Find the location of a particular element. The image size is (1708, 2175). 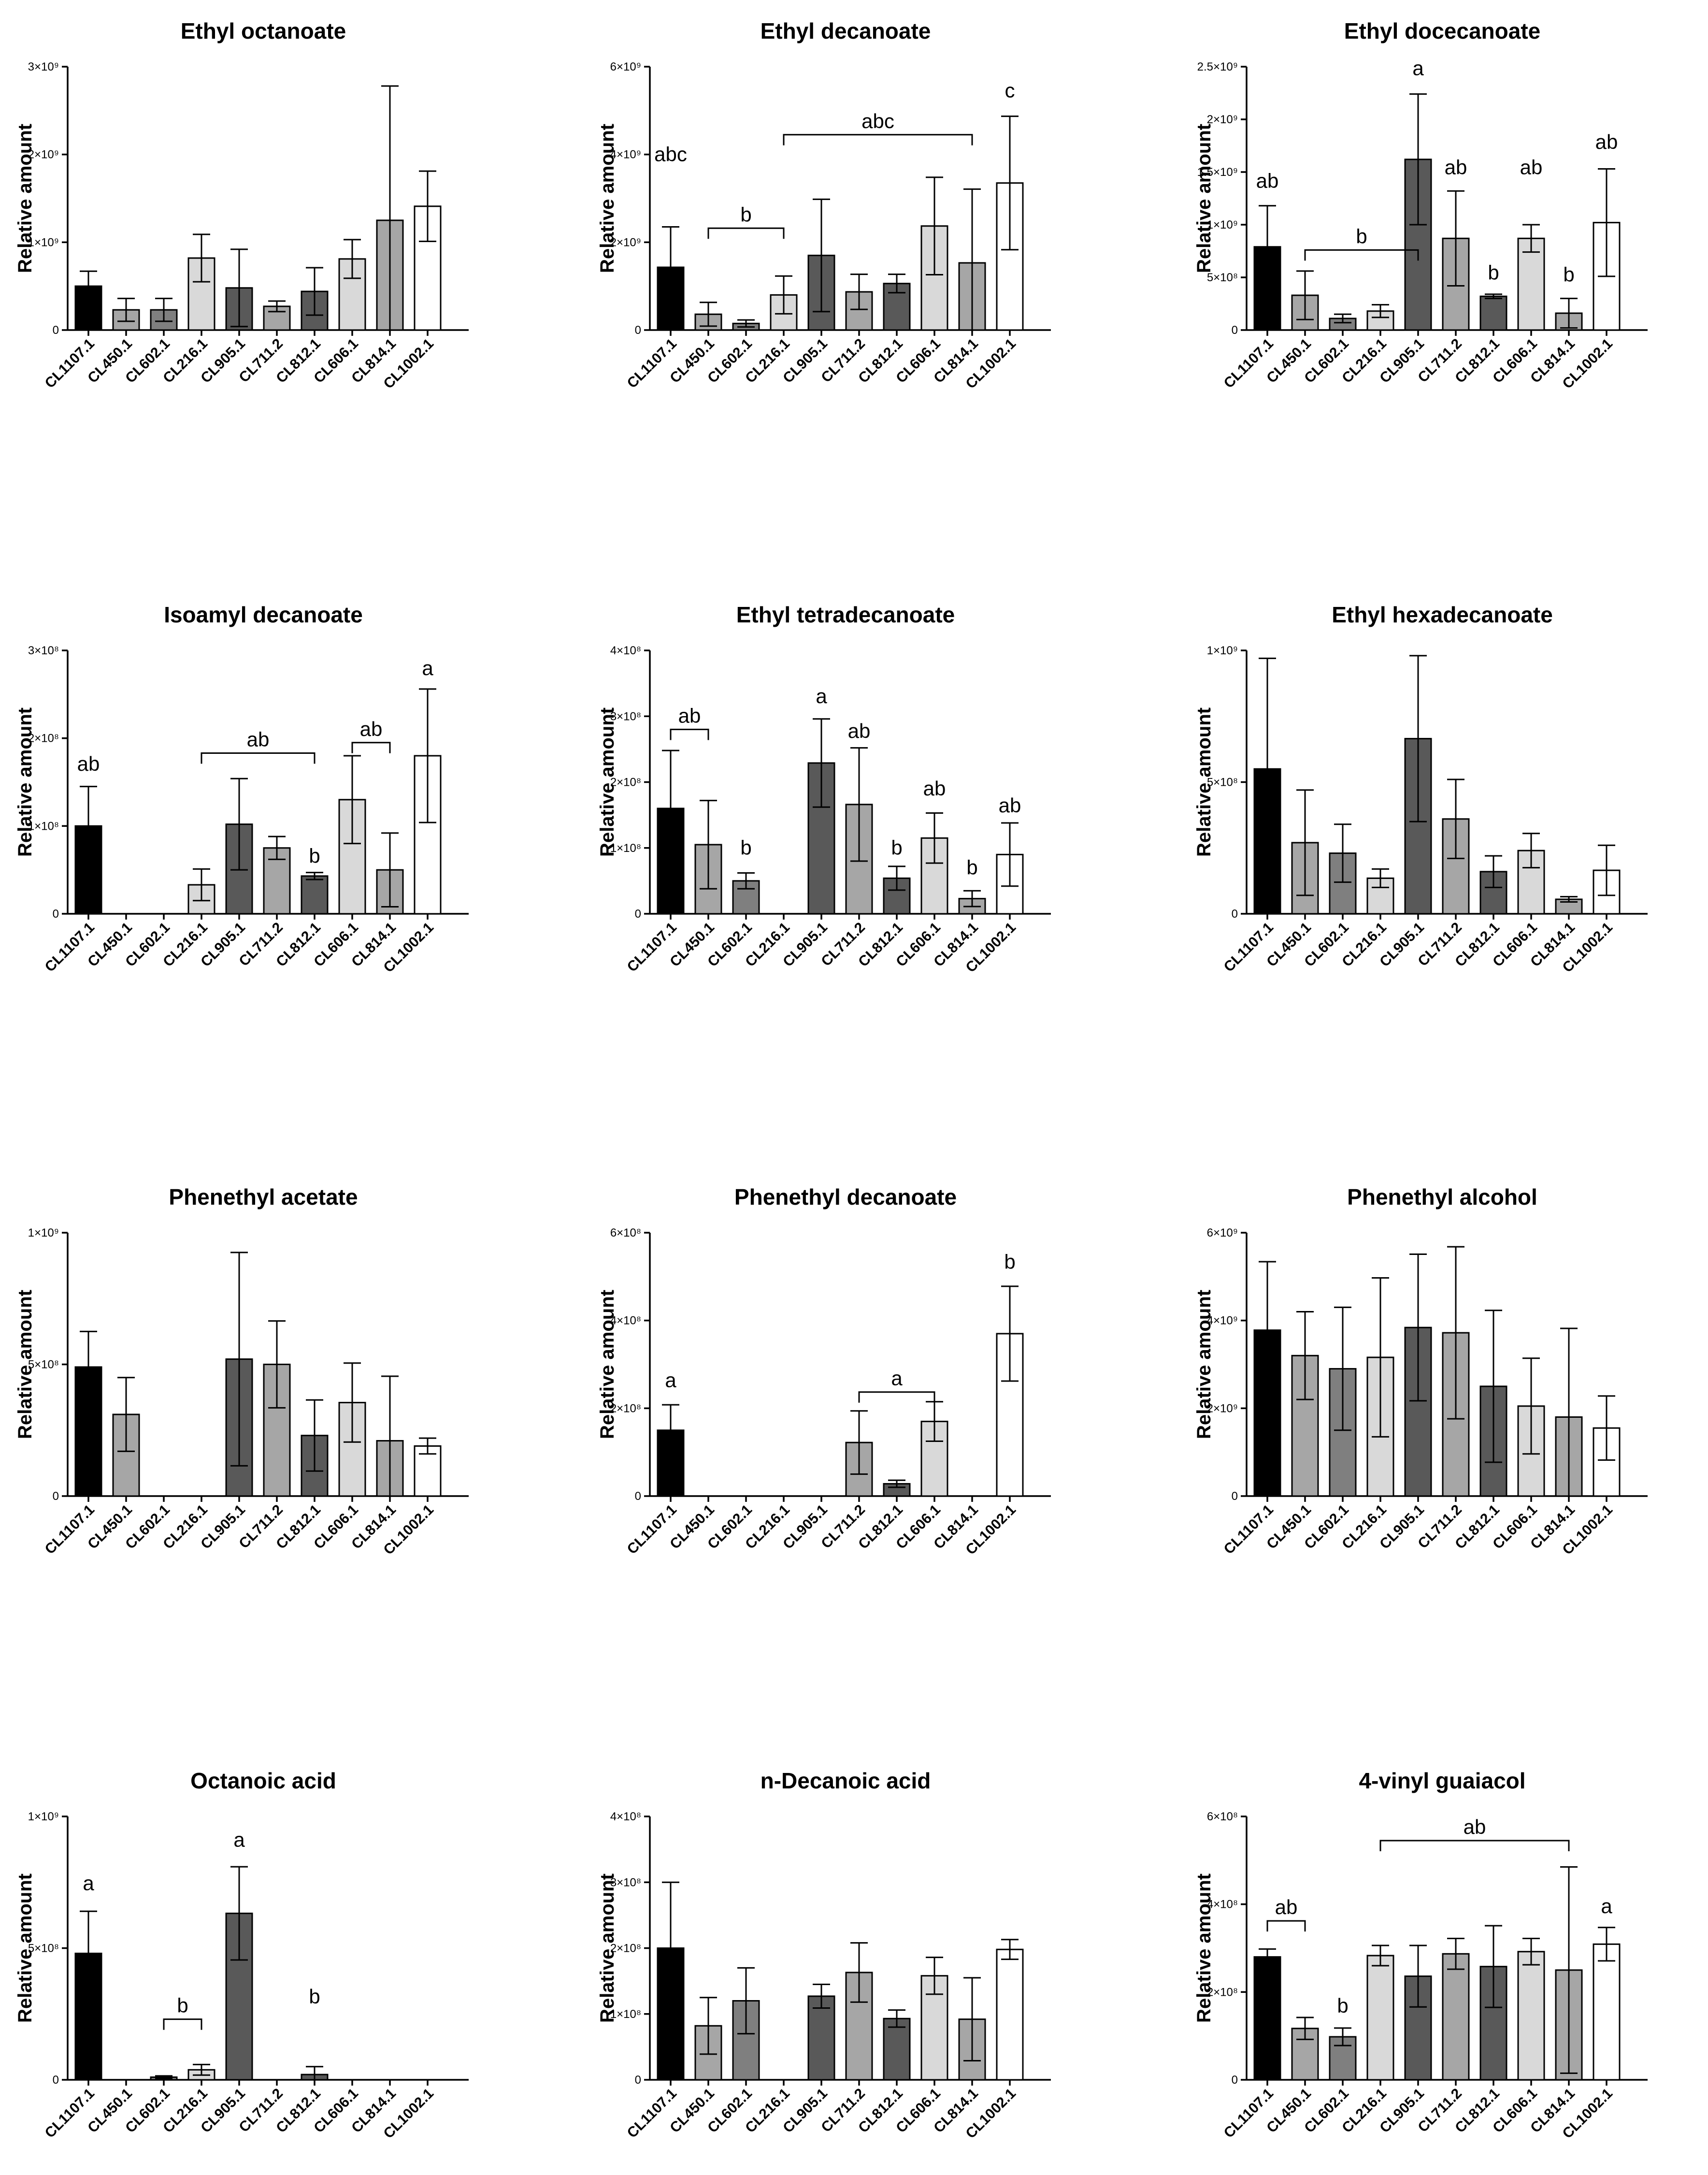

significance-label: c is located at coordinates (1010, 90).